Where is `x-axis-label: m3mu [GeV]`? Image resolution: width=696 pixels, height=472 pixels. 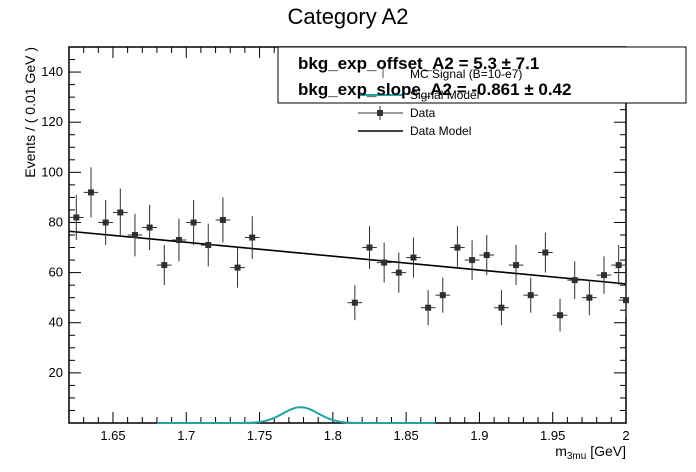 x-axis-label: m3mu [GeV] is located at coordinates (590, 452).